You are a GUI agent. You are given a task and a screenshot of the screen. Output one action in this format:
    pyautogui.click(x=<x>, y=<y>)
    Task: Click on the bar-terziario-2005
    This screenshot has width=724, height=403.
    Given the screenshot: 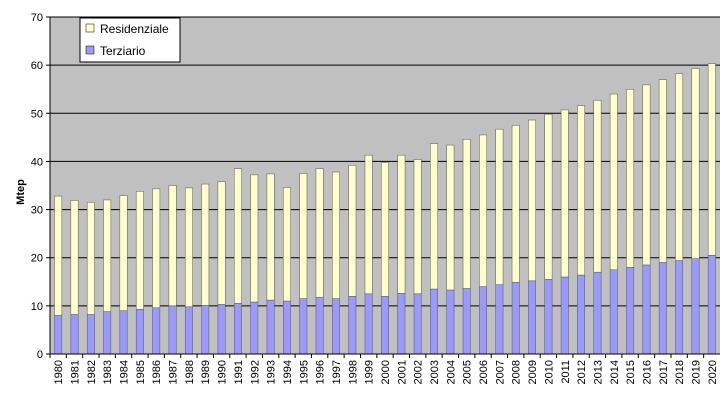 What is the action you would take?
    pyautogui.click(x=466, y=321)
    